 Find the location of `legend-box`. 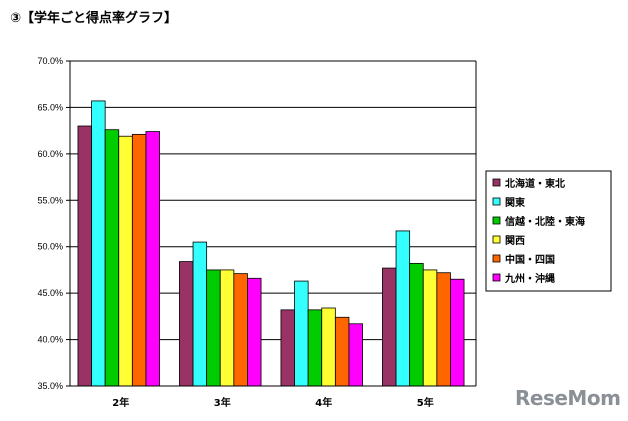

legend-box is located at coordinates (548, 231).